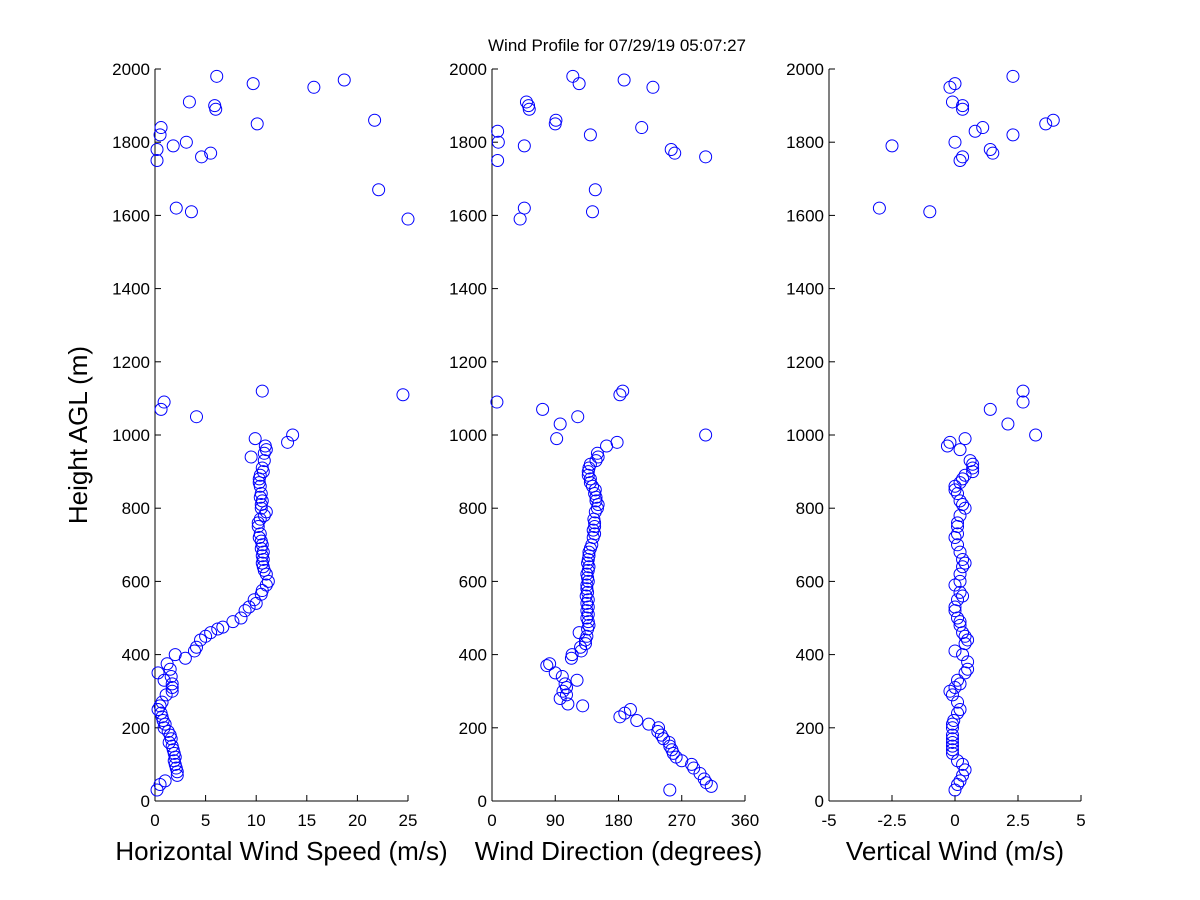 The height and width of the screenshot is (900, 1200). What do you see at coordinates (205, 820) in the screenshot?
I see `x-tick-label: 5` at bounding box center [205, 820].